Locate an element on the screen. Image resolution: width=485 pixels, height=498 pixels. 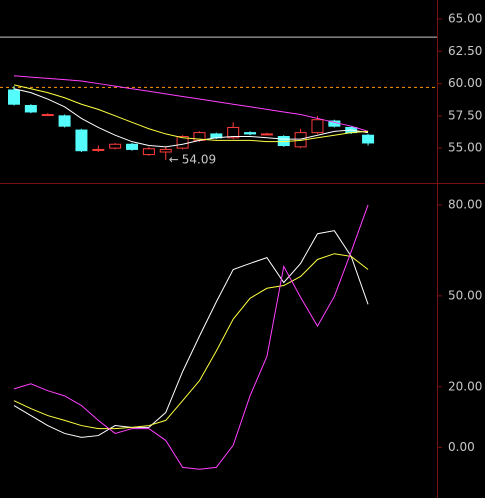
low-arrow: ← is located at coordinates (174, 159).